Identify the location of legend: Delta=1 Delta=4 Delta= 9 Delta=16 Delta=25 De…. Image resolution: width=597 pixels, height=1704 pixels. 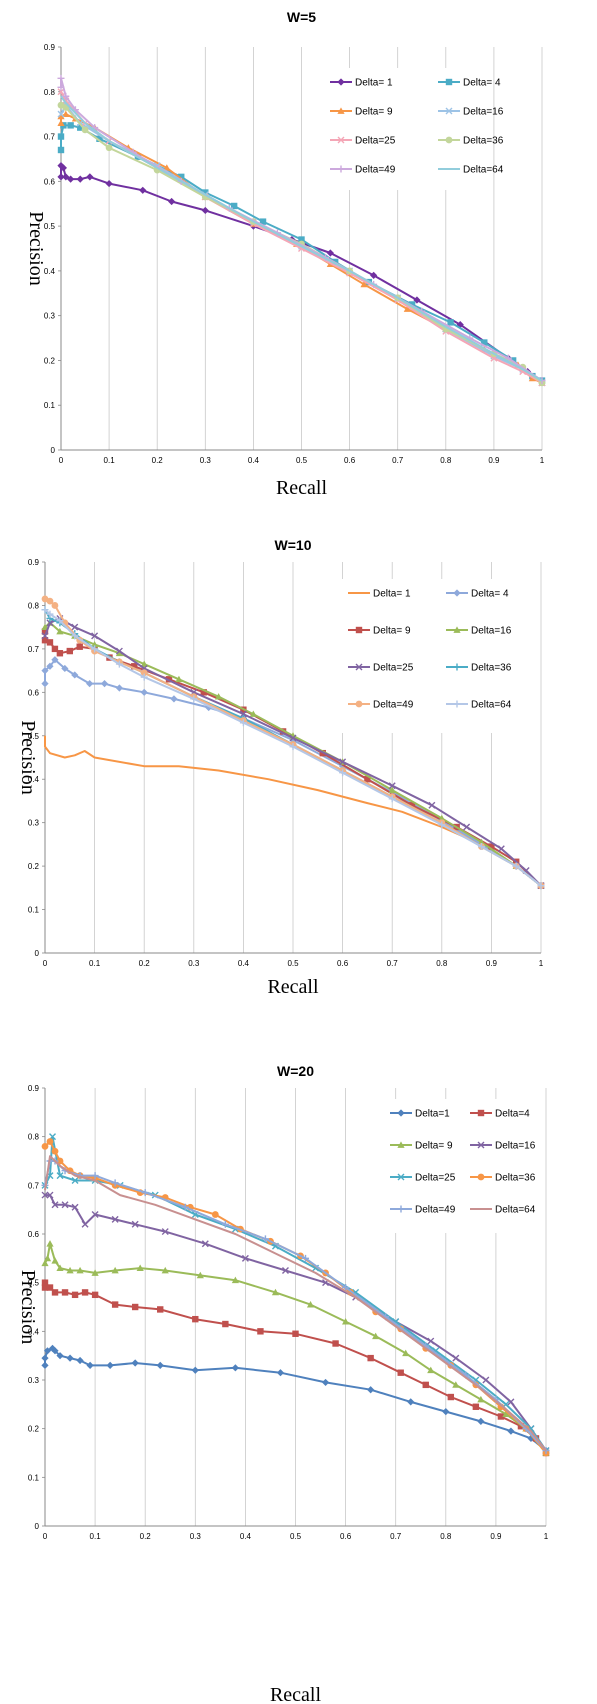
(459, 1166).